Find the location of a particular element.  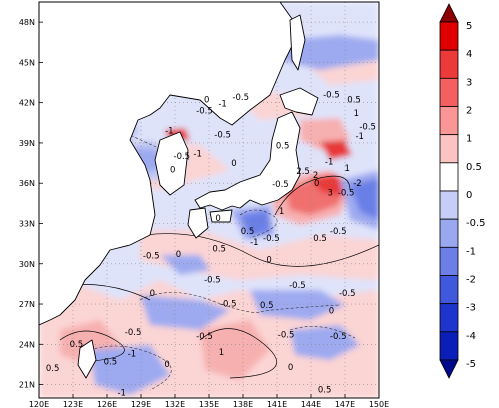

latitude-axis: 48N 45N 42N 39N 36N 33N 30N 27N 24N 21N is located at coordinates (31, 204).